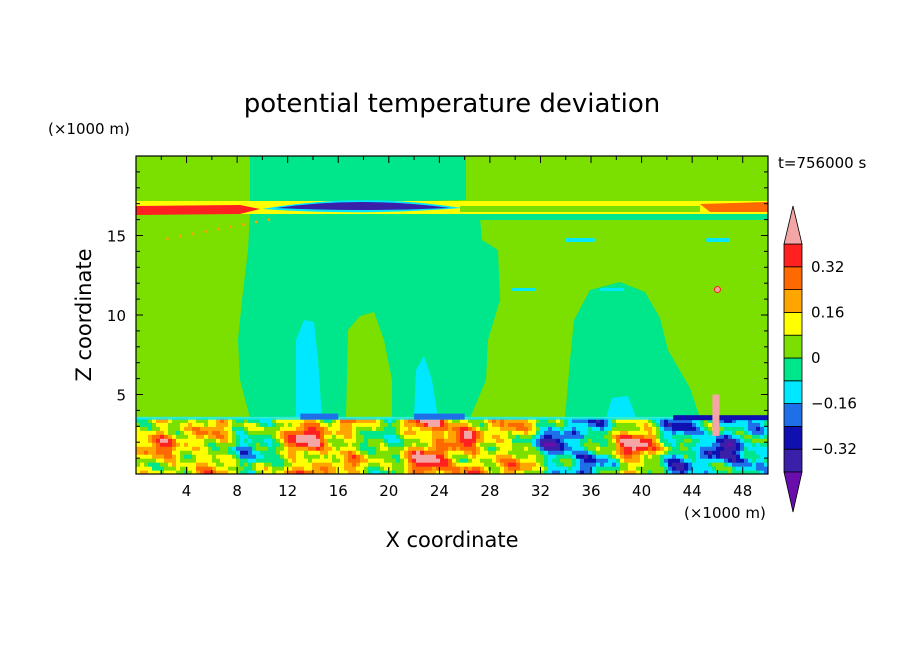 This screenshot has width=904, height=654. Describe the element at coordinates (509, 216) in the screenshot. I see `field-band-negative` at that location.